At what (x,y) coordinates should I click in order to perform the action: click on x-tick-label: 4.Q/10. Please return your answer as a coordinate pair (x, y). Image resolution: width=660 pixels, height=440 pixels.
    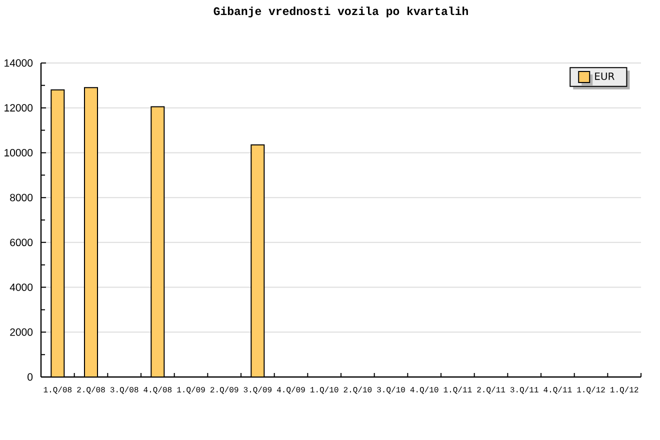
    Looking at the image, I should click on (424, 390).